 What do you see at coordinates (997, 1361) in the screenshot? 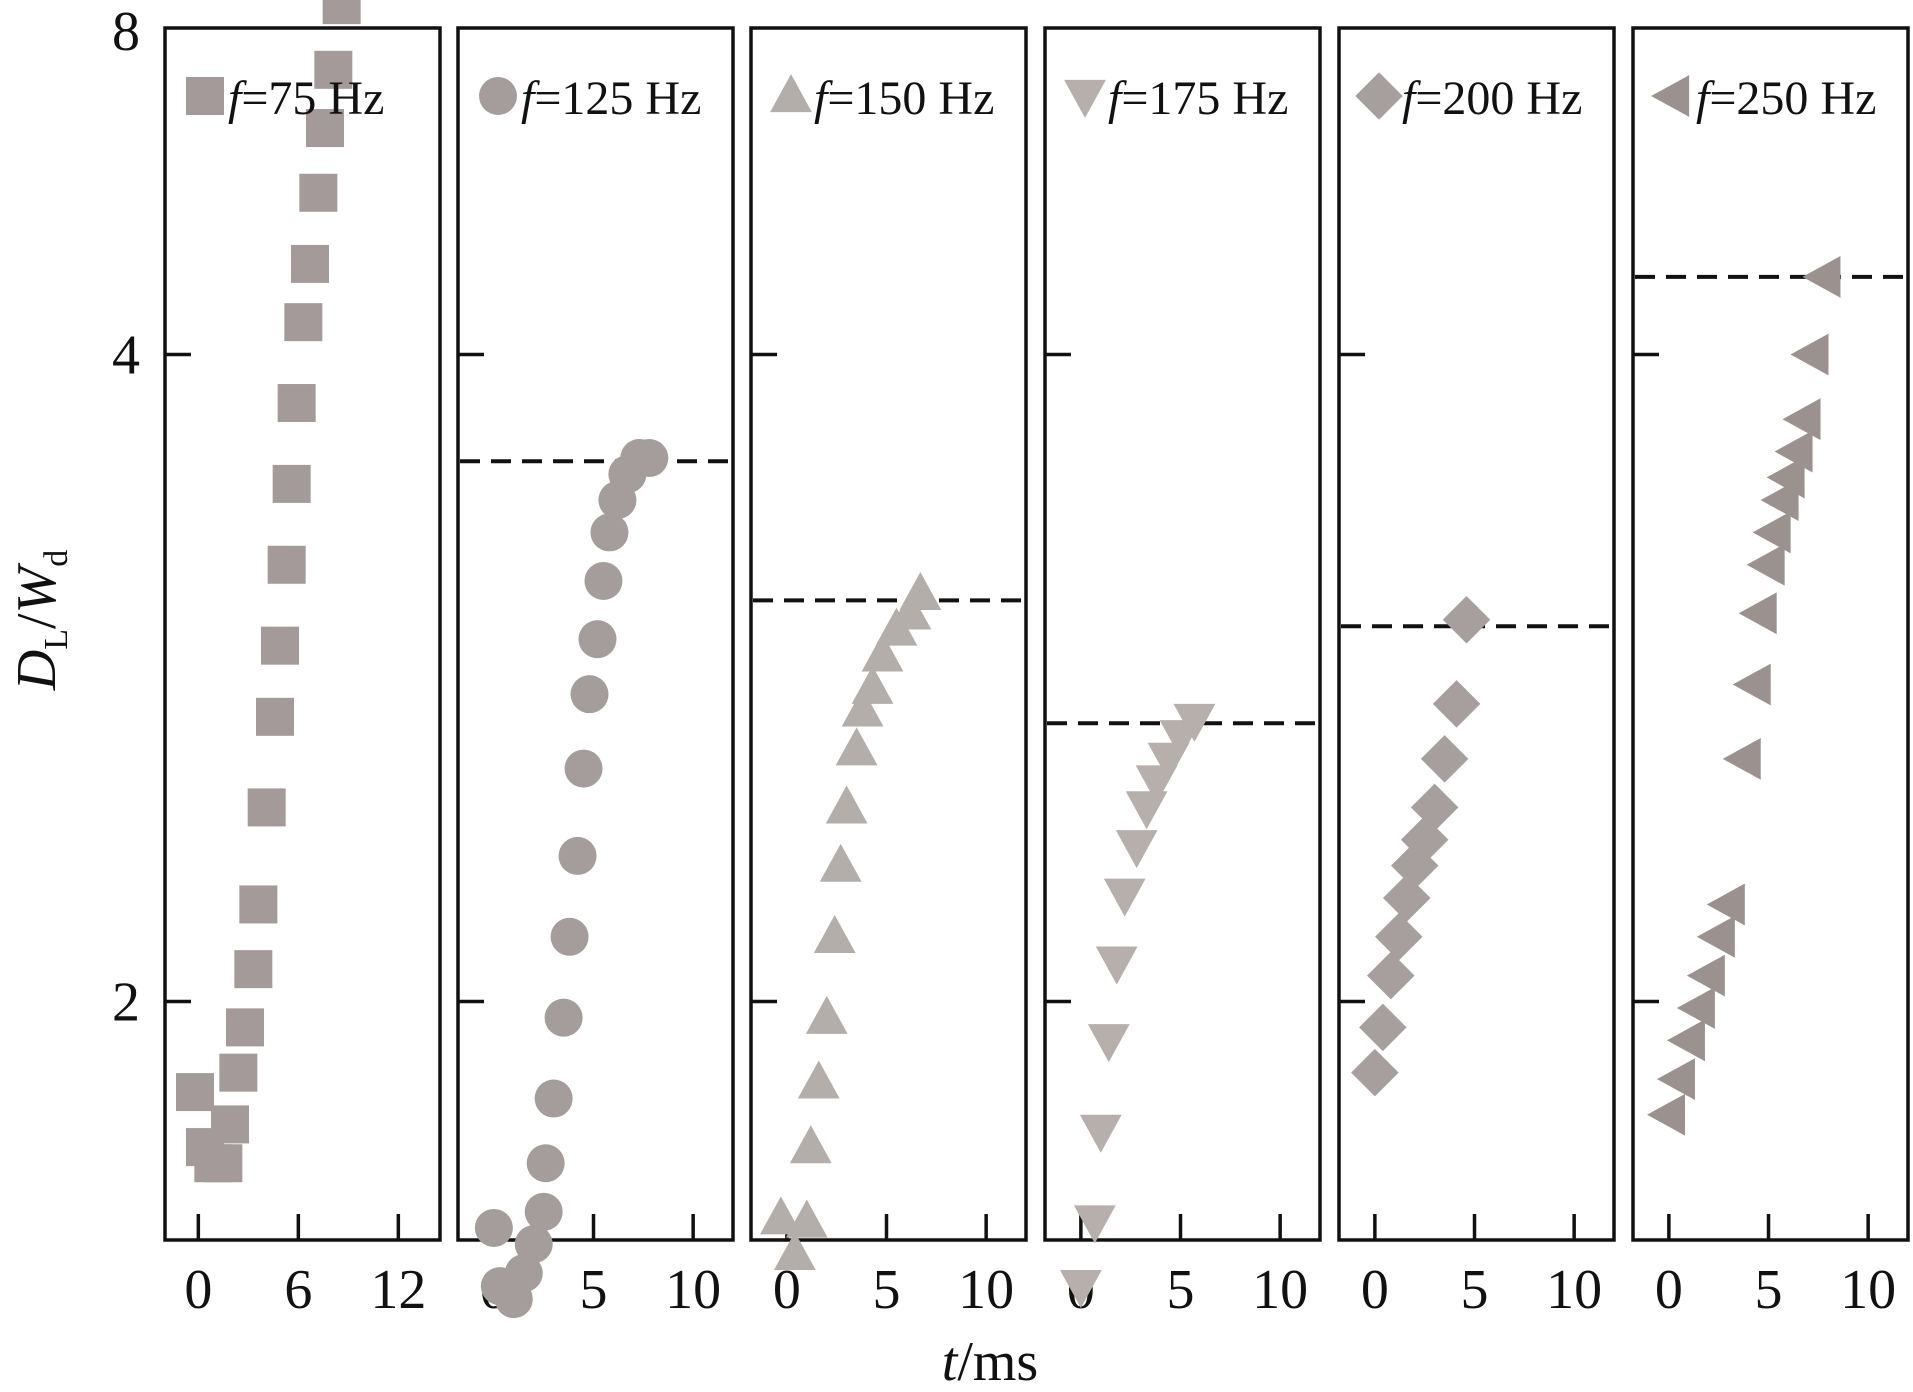
I see `x-axis-title-unit: /ms` at bounding box center [997, 1361].